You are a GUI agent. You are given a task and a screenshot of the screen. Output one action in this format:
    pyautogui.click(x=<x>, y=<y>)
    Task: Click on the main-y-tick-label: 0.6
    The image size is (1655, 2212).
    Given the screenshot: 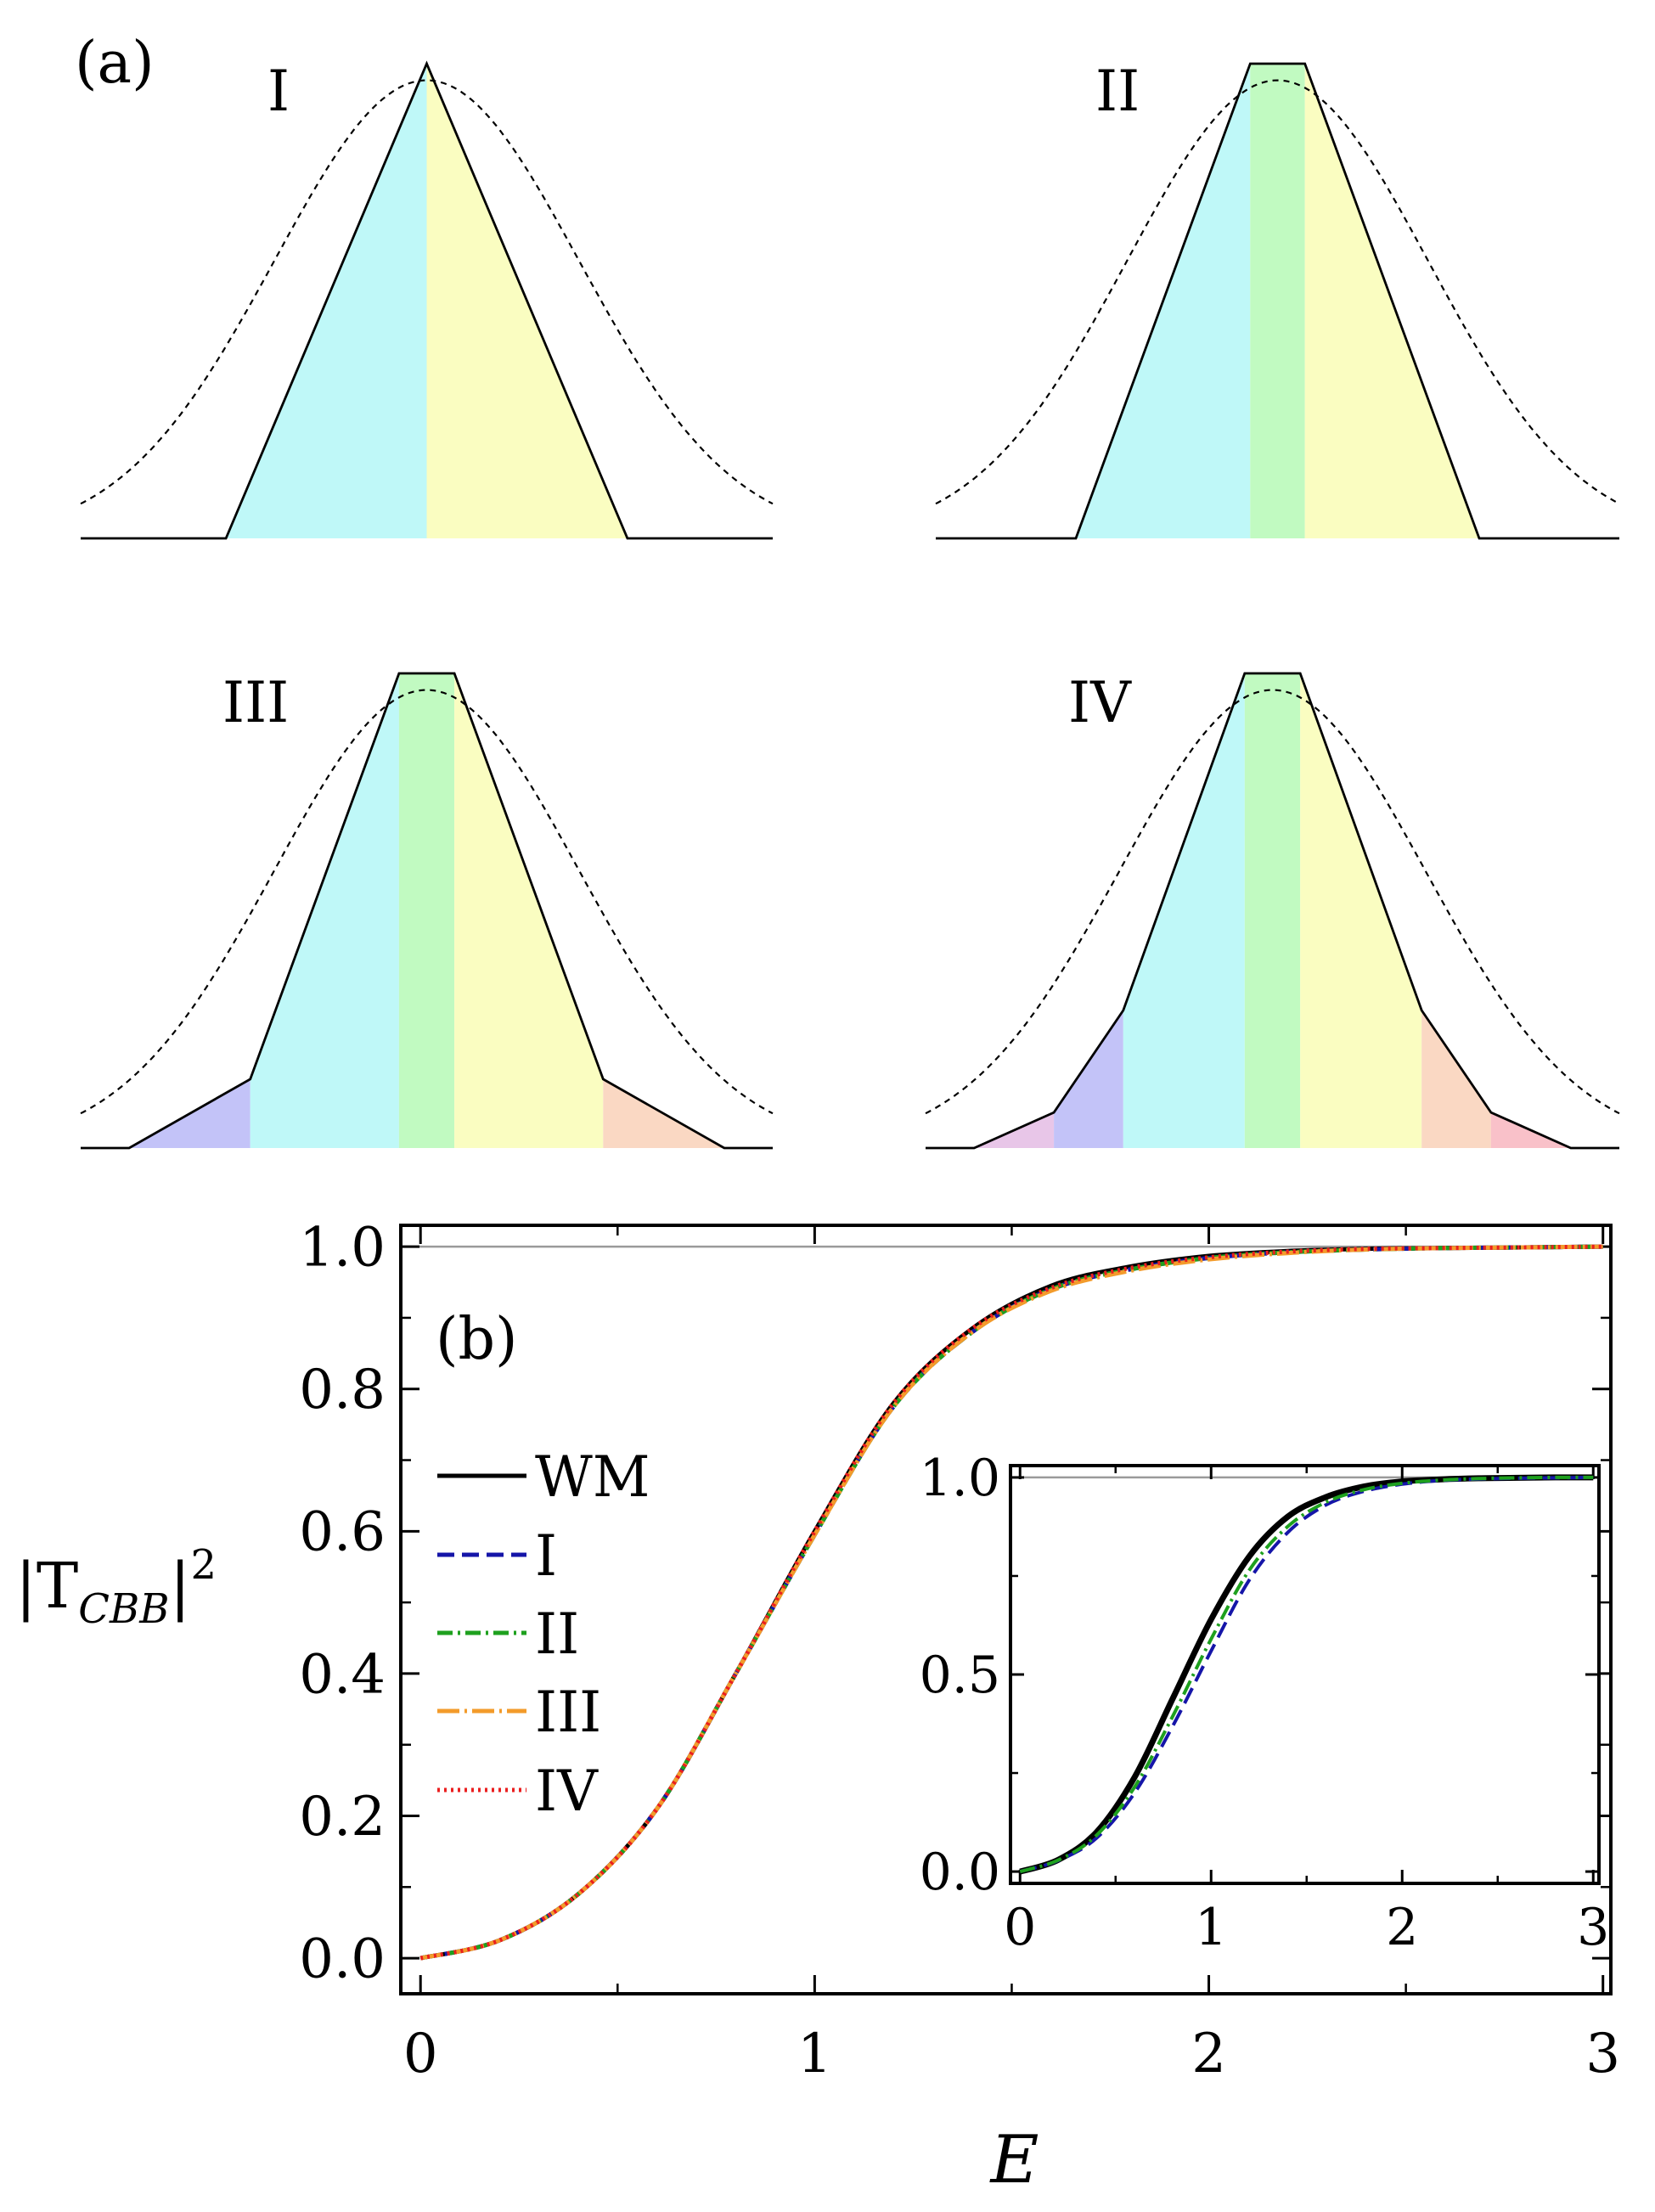 What is the action you would take?
    pyautogui.click(x=342, y=1532)
    